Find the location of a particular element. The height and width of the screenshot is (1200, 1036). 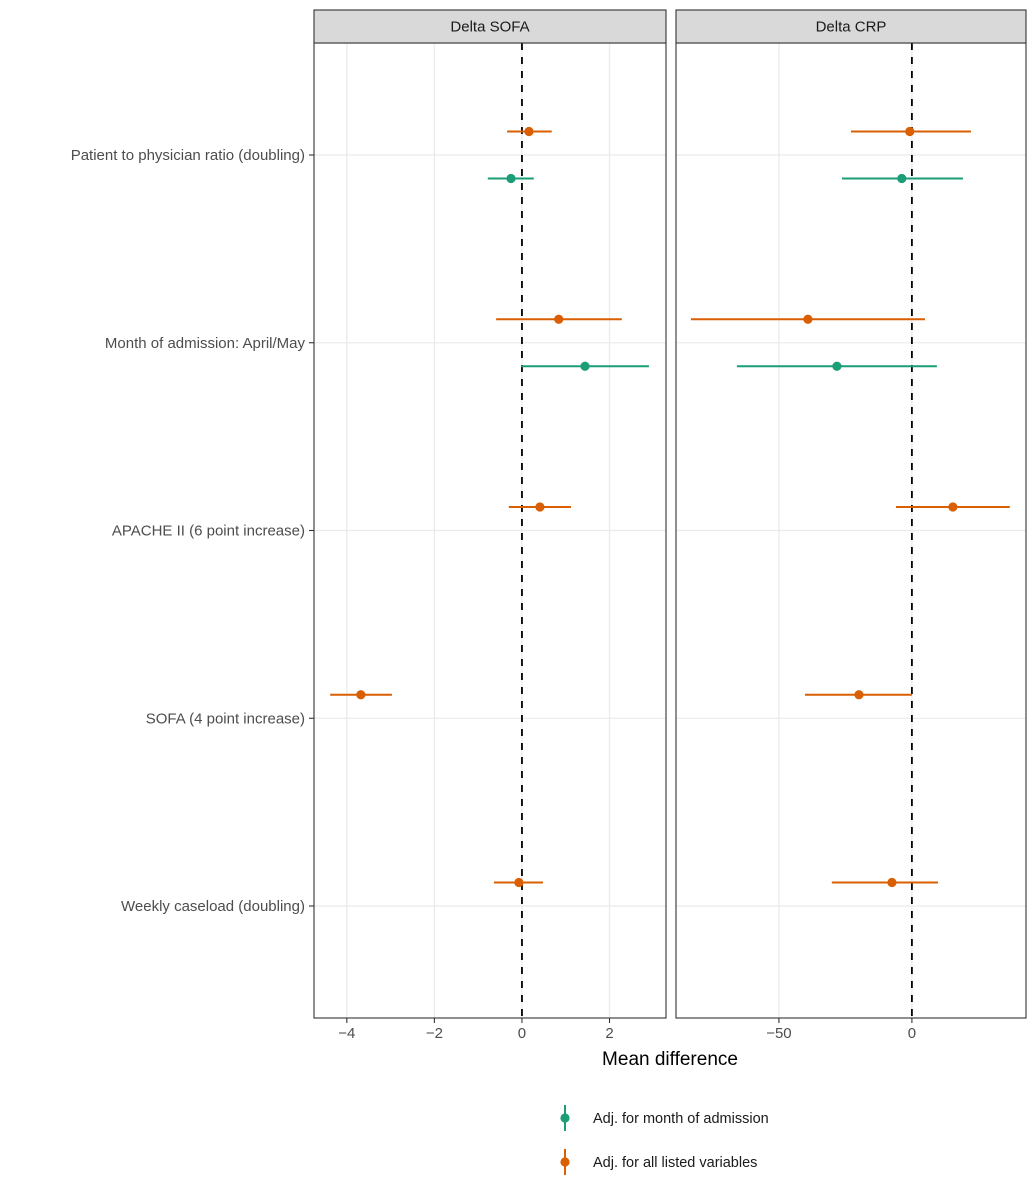

legend-label: Adj. for month of admission is located at coordinates (681, 1119).